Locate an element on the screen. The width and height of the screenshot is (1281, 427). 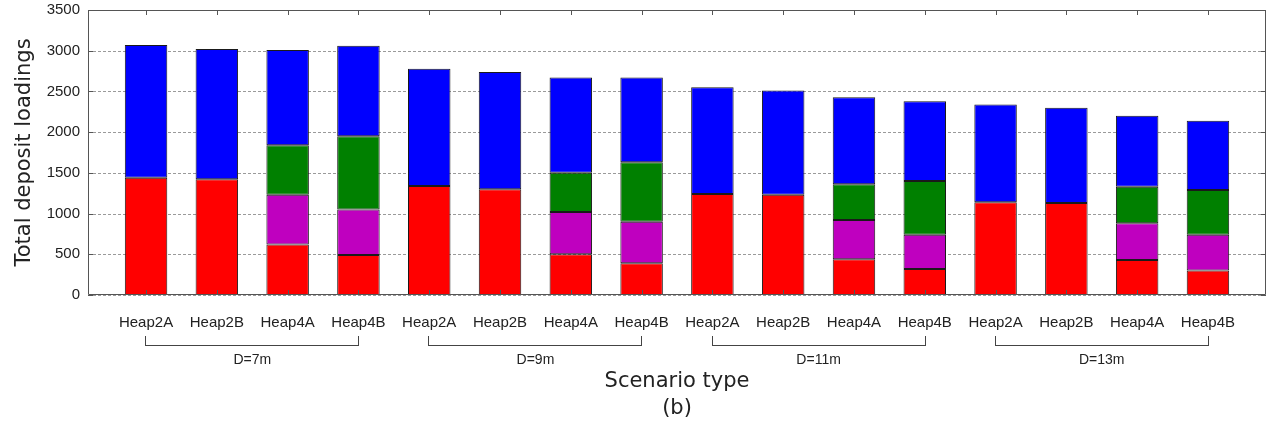
y-tick-label: 500 is located at coordinates (67, 253).